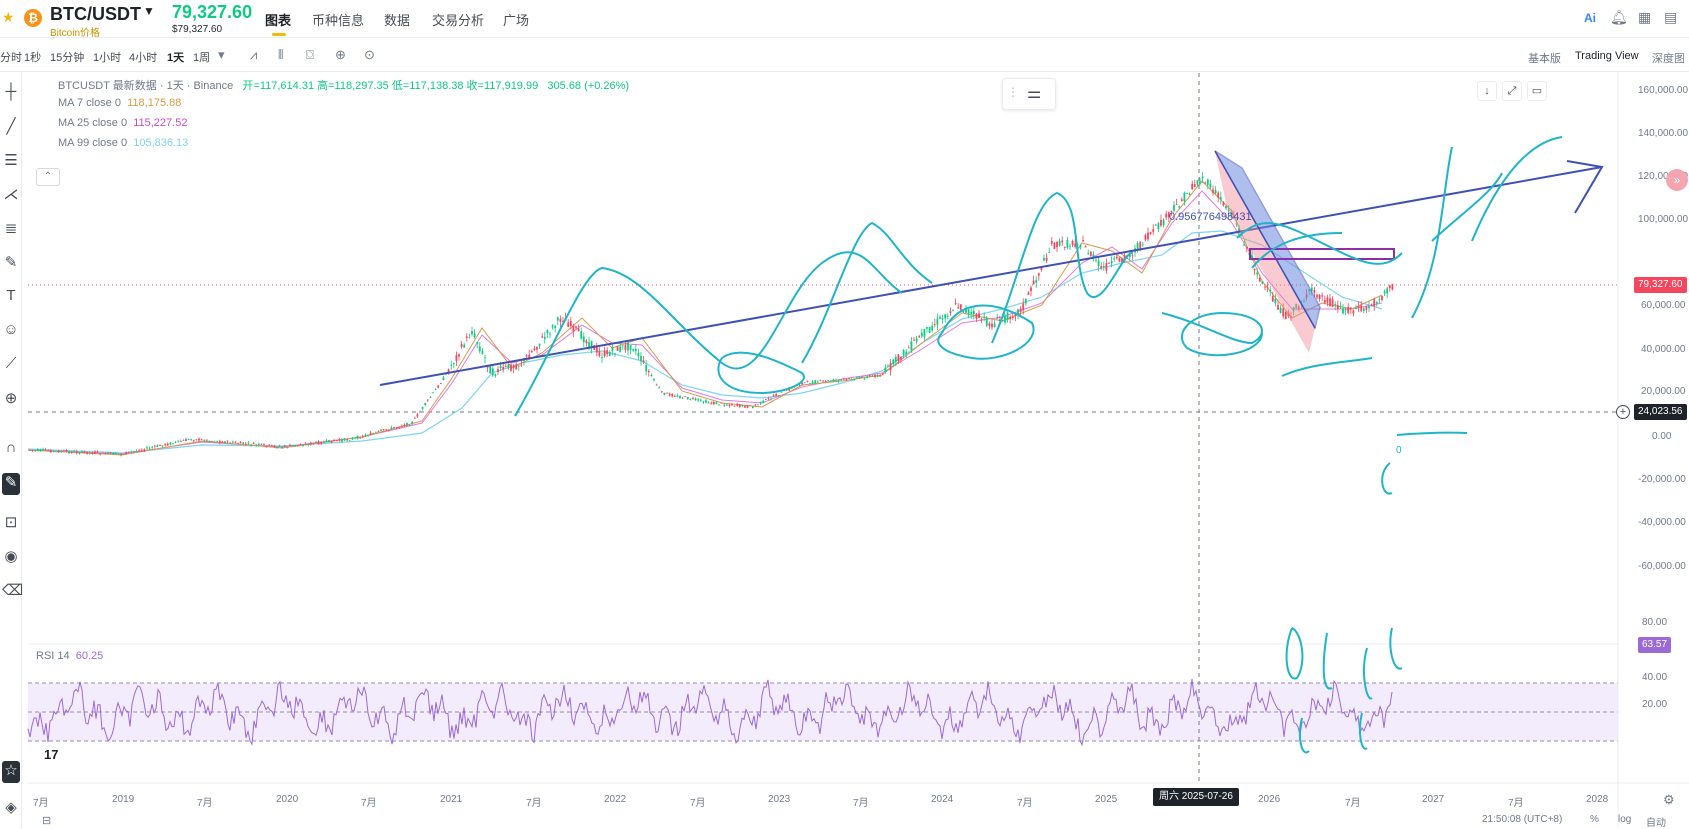 This screenshot has width=1689, height=829. I want to click on indicator-icon: ⩘, so click(254, 54).